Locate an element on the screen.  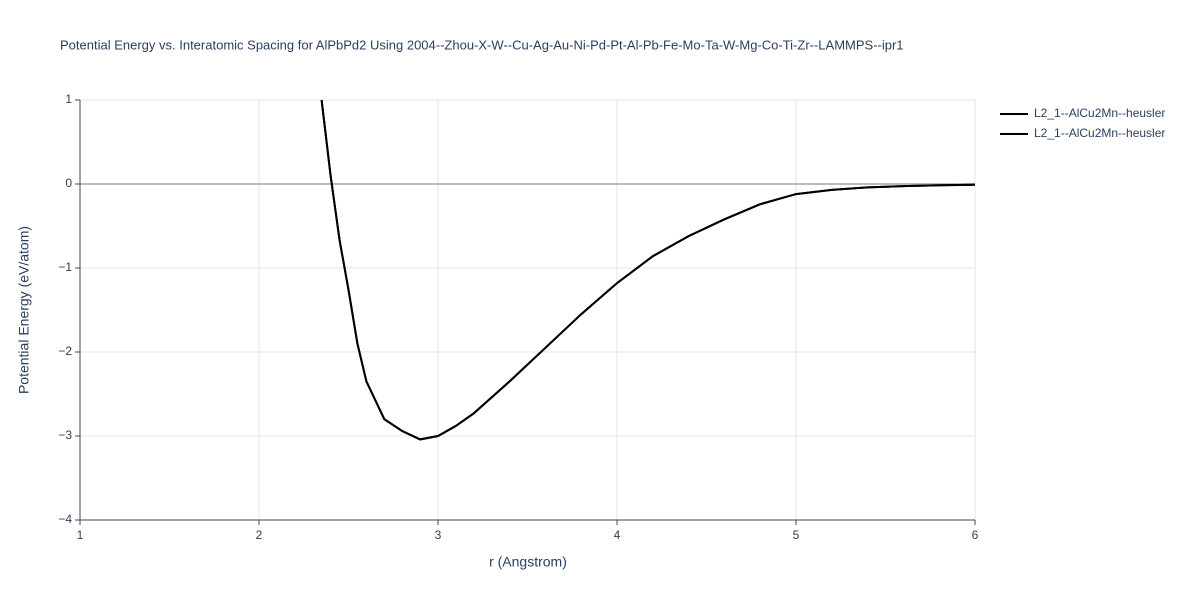
y-tick-label: −3 is located at coordinates (65, 435).